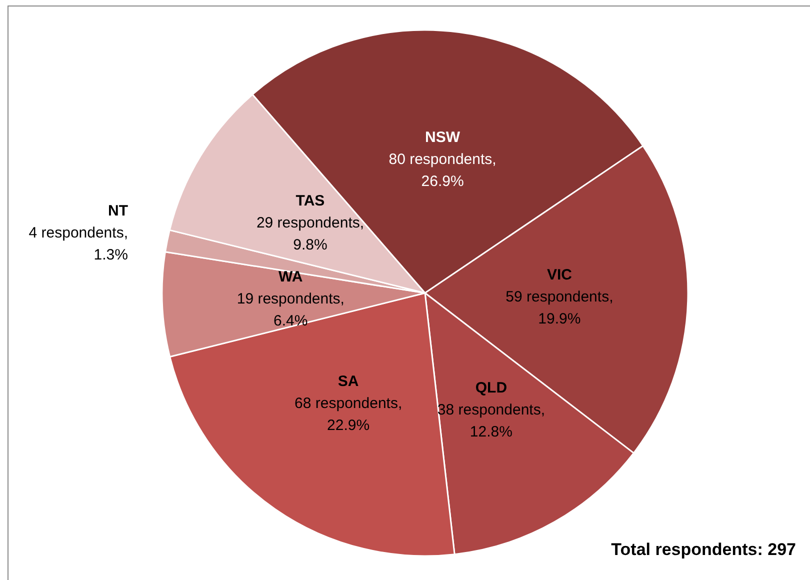 This screenshot has height=580, width=810. Describe the element at coordinates (348, 414) in the screenshot. I see `data-label: 68 respondents, 22.9%` at that location.